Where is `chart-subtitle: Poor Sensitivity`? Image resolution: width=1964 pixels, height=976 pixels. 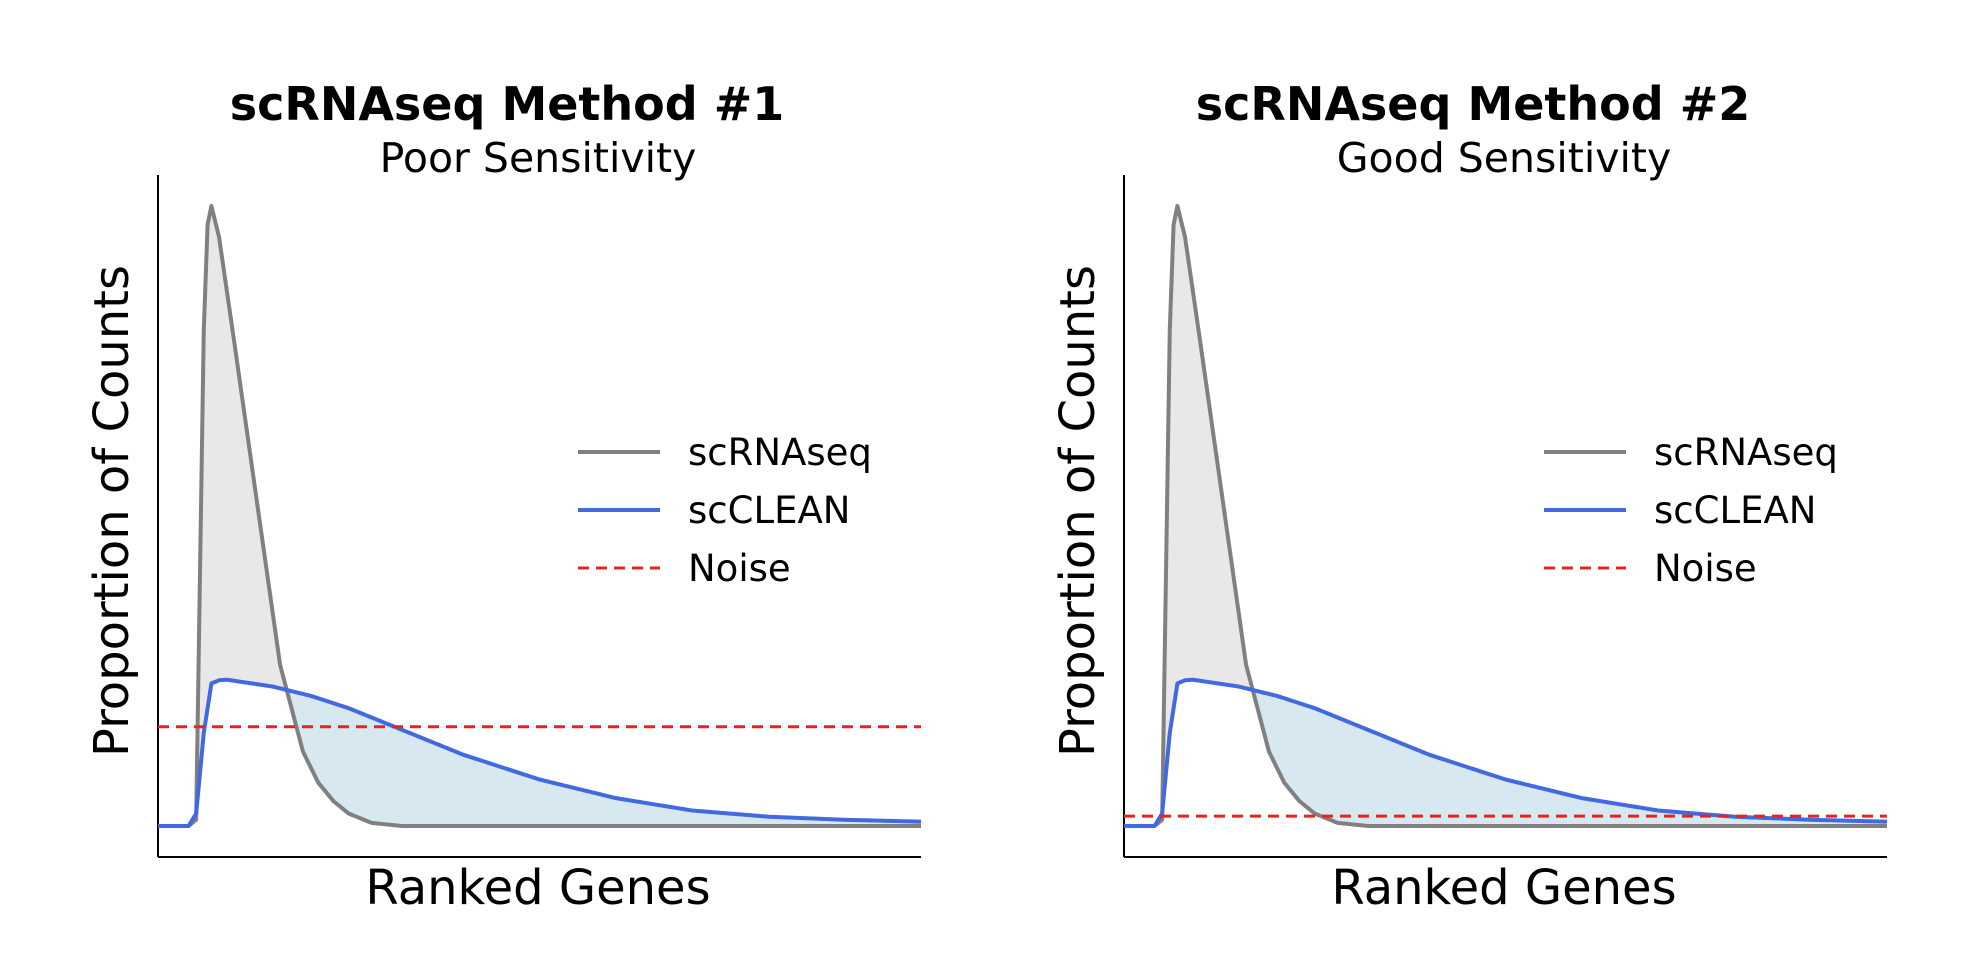
chart-subtitle: Poor Sensitivity is located at coordinates (538, 158).